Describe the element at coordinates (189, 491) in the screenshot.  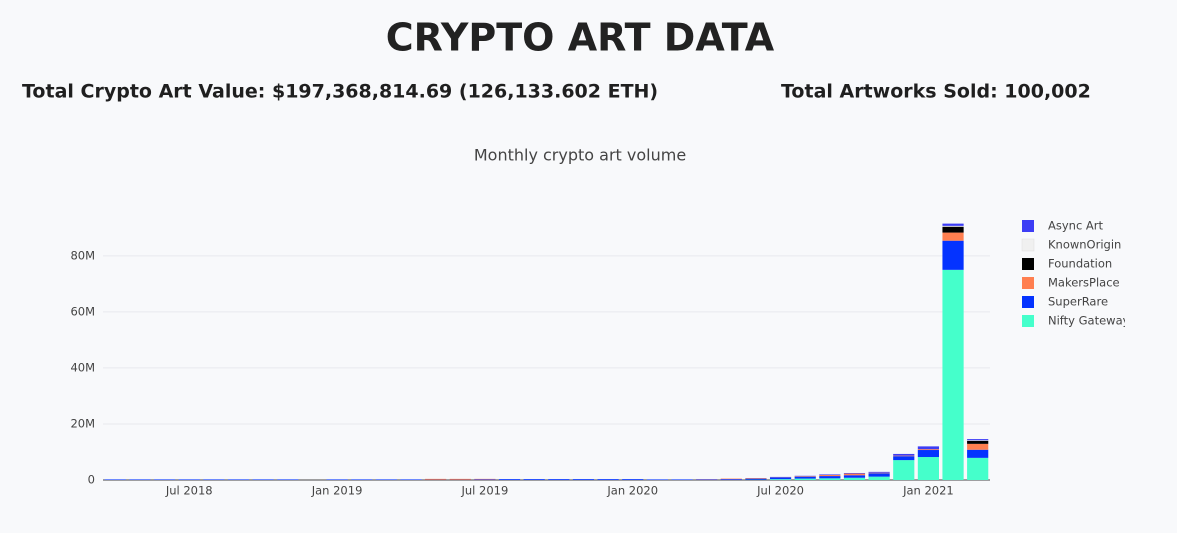
I see `x-tick-label: Jul 2018` at that location.